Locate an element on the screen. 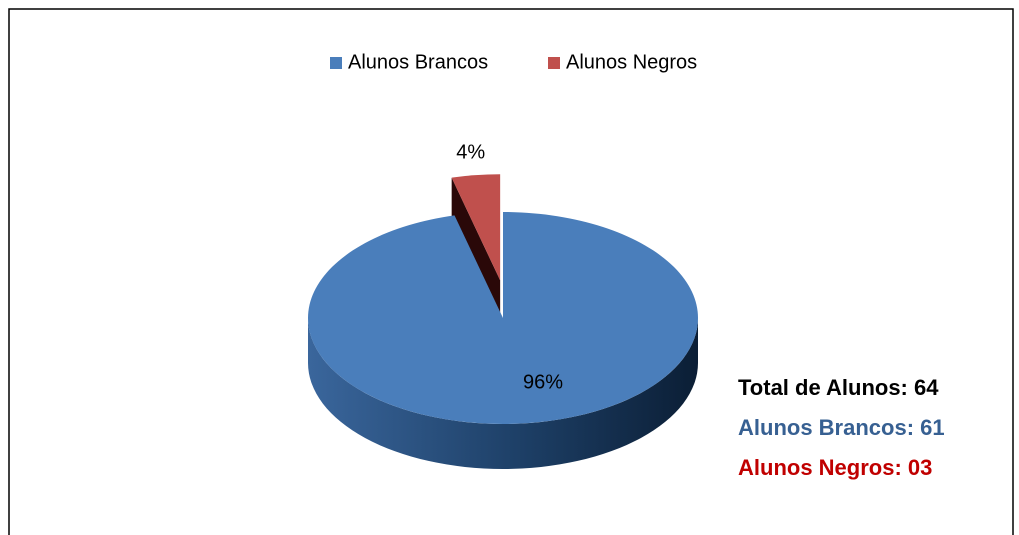 The height and width of the screenshot is (535, 1019). legend-label: Alunos Brancos is located at coordinates (418, 62).